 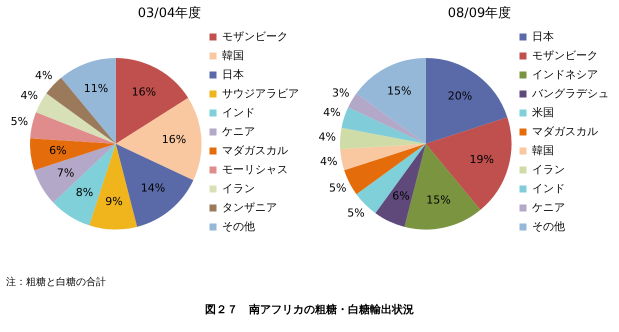 What do you see at coordinates (255, 169) in the screenshot?
I see `legend-label: モーリシャス` at bounding box center [255, 169].